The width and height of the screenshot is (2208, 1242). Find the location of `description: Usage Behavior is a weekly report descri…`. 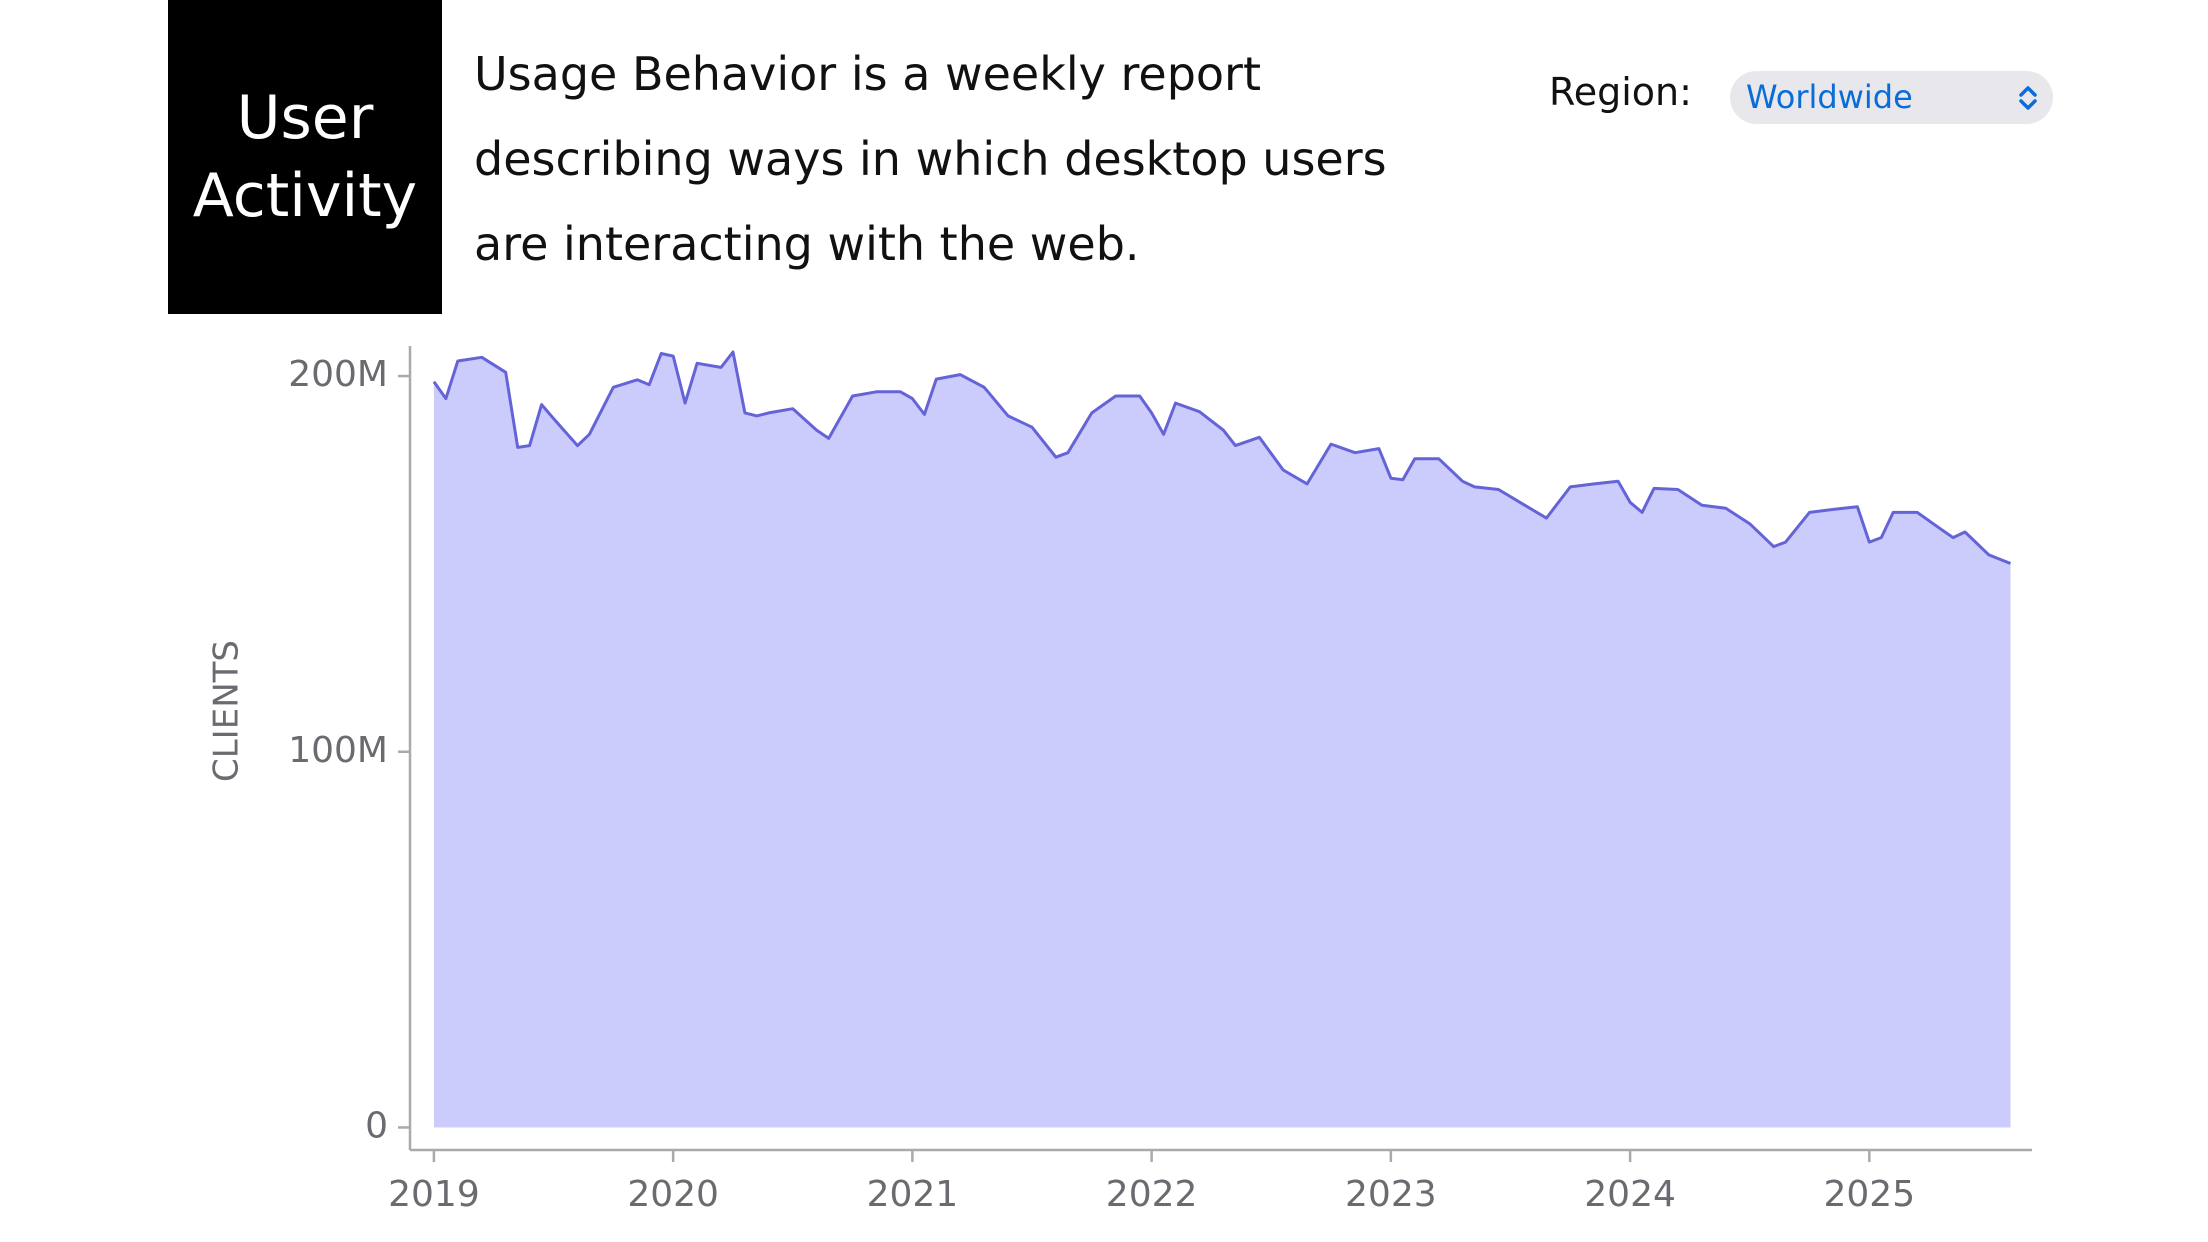

description: Usage Behavior is a weekly report descri… is located at coordinates (930, 159).